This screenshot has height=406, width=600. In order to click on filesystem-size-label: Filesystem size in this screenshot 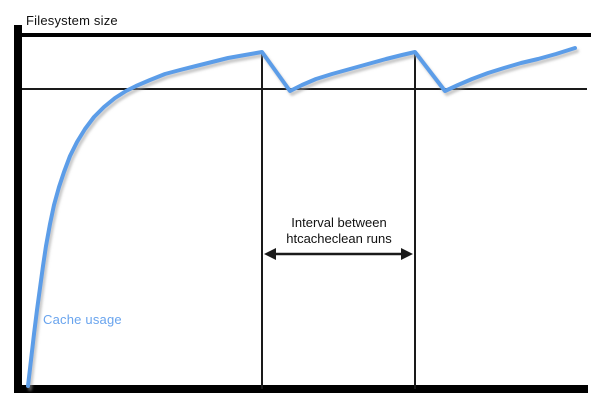, I will do `click(72, 20)`.